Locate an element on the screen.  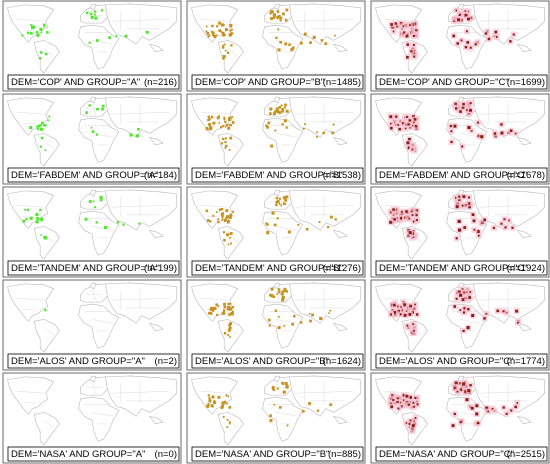
map-panel: DEM='ALOS' AND GROUP="C"(n=1774) is located at coordinates (460, 325).